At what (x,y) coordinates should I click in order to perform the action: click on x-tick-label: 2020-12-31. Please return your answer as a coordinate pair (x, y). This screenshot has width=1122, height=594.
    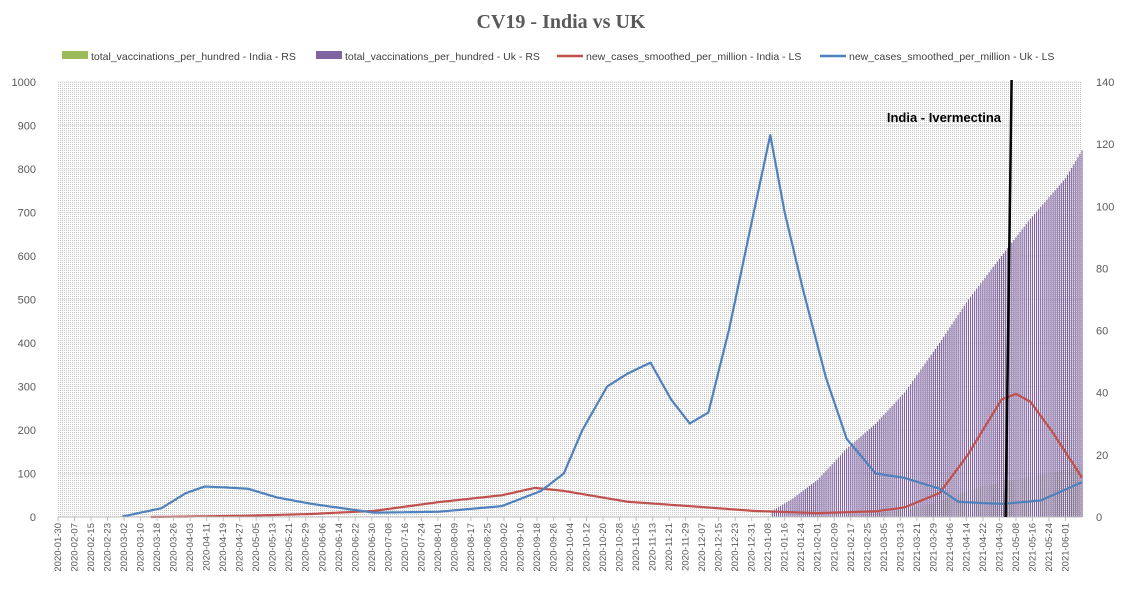
    Looking at the image, I should click on (752, 547).